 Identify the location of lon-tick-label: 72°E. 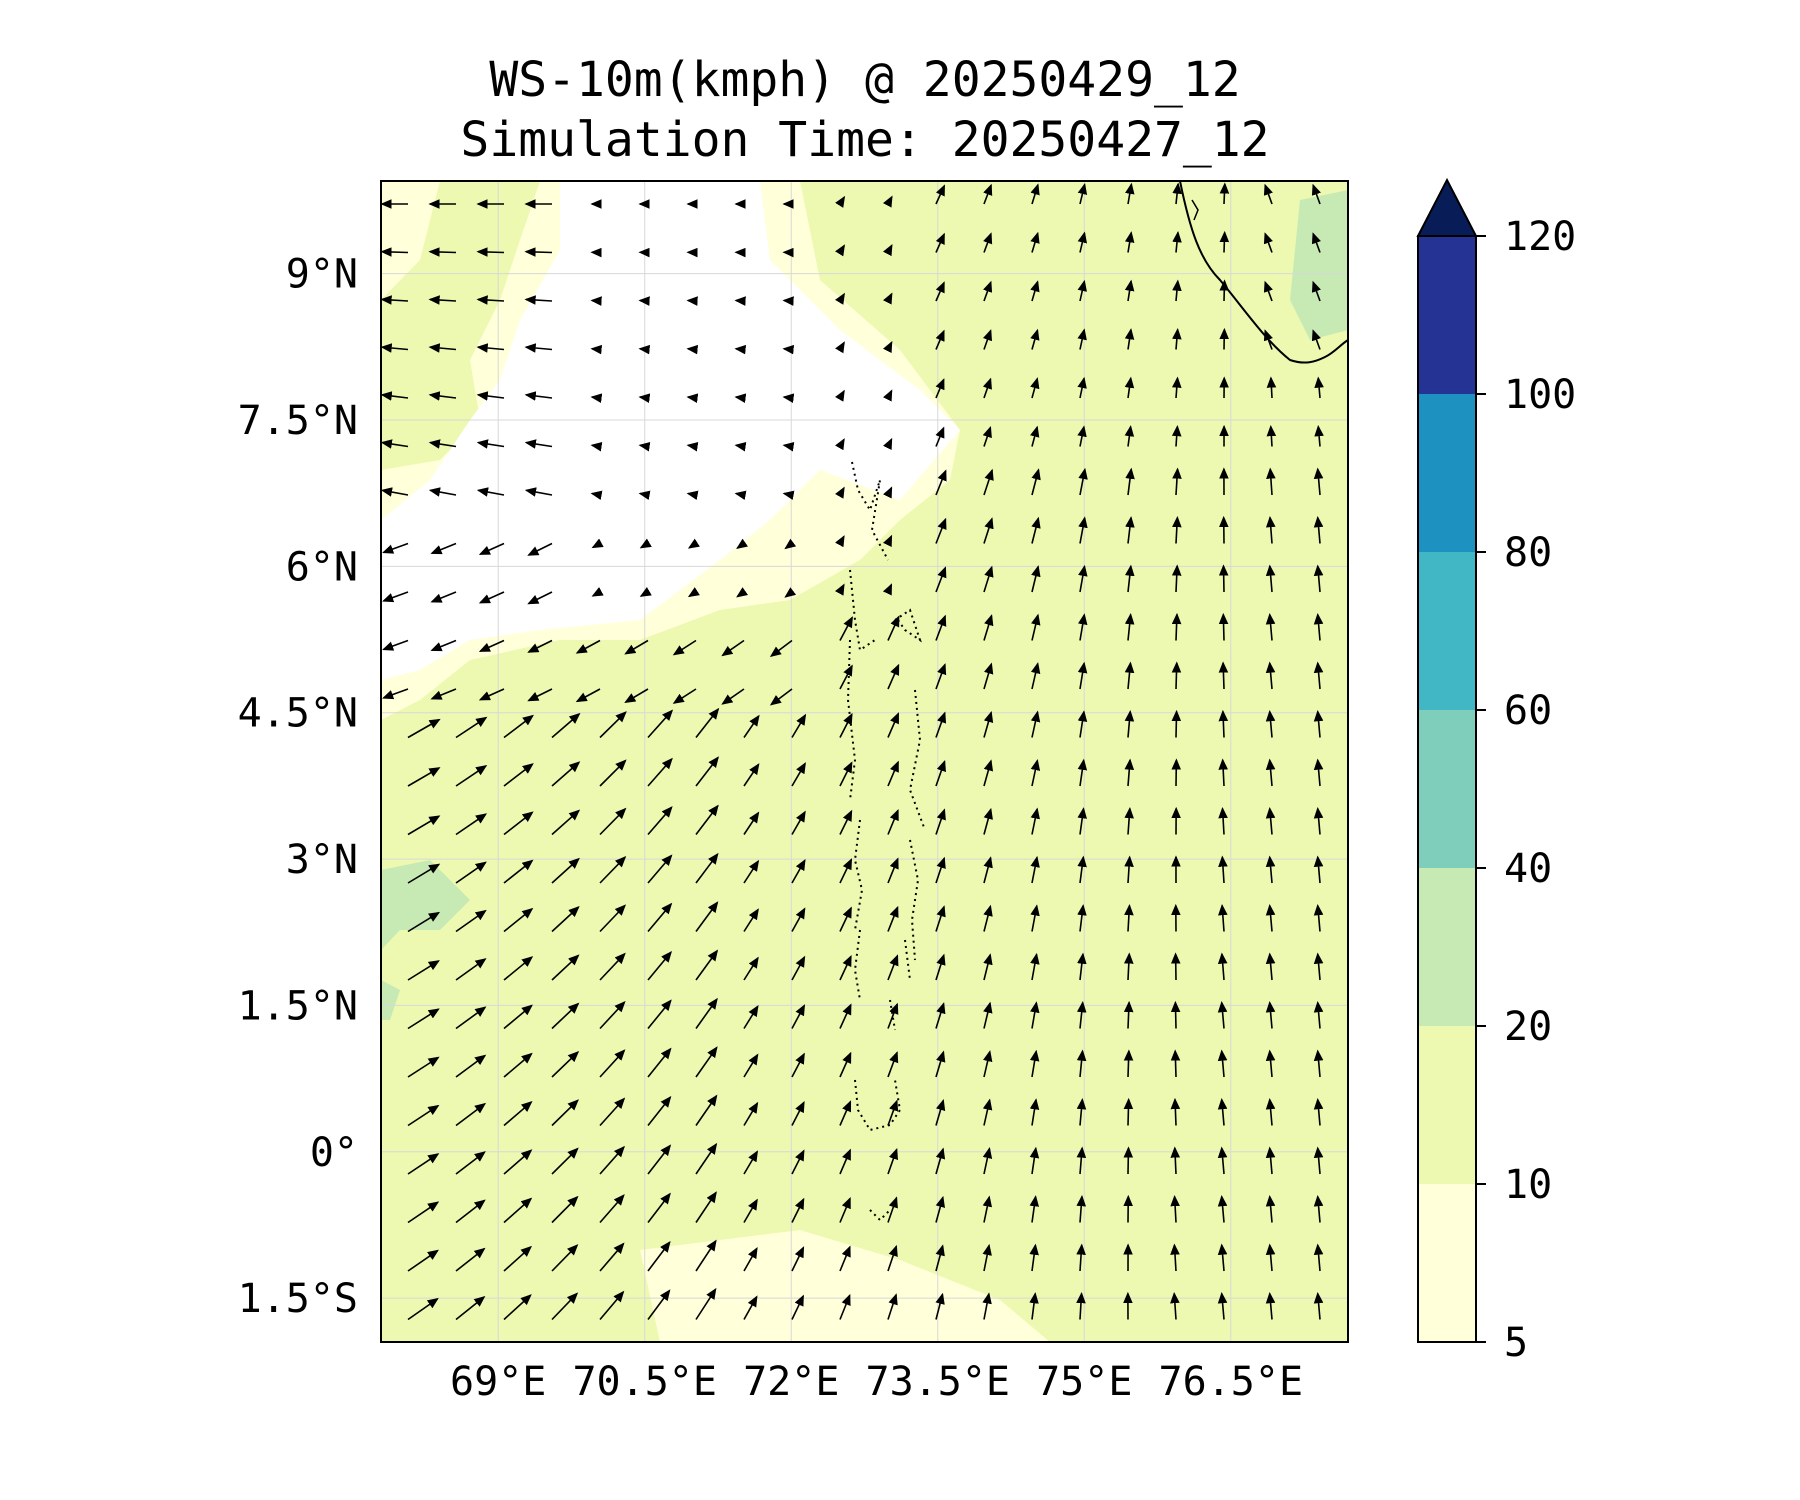
(791, 1382).